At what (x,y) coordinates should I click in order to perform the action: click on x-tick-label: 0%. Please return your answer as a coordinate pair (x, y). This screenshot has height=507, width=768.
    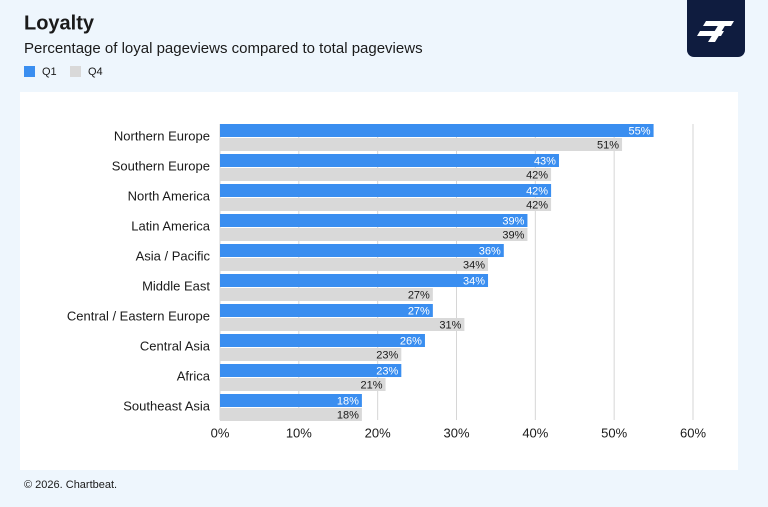
    Looking at the image, I should click on (220, 432).